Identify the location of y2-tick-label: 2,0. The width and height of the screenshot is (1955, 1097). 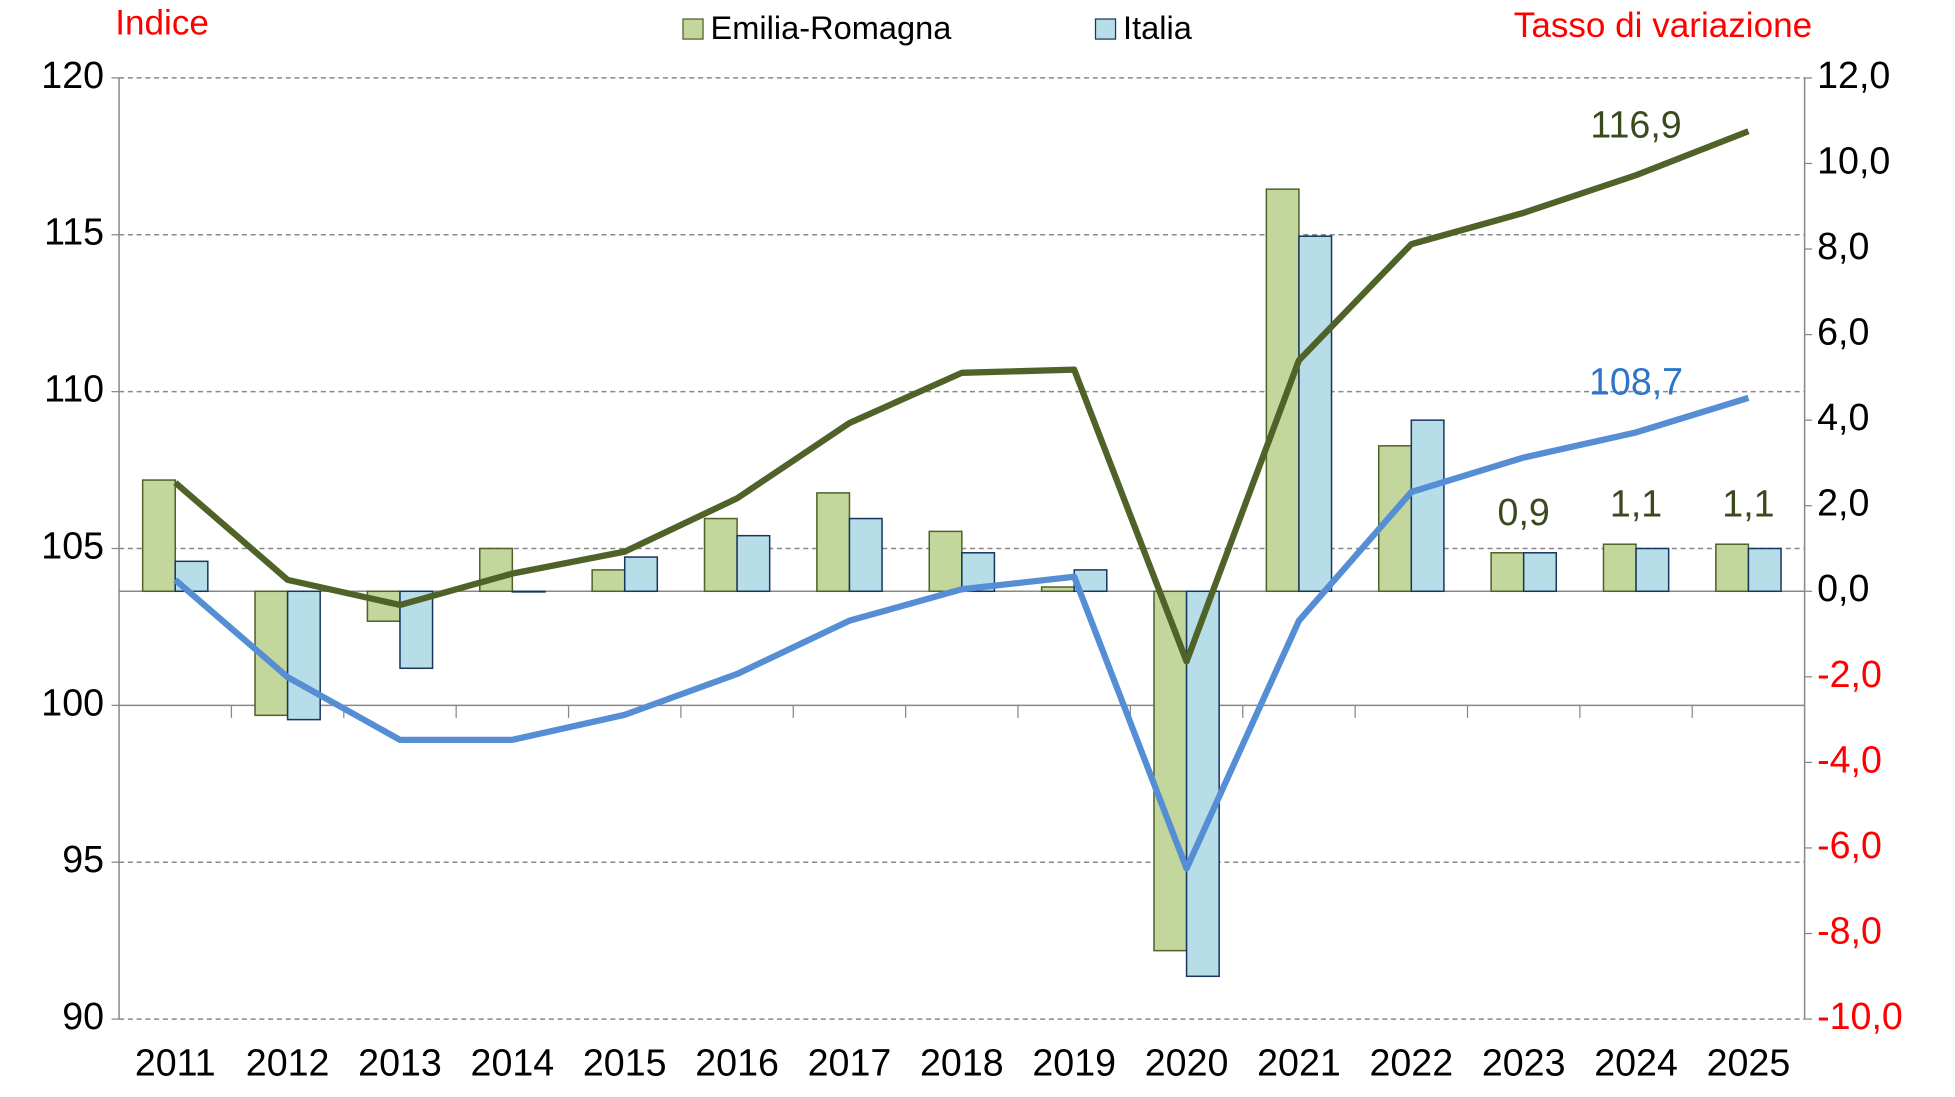
(1843, 503).